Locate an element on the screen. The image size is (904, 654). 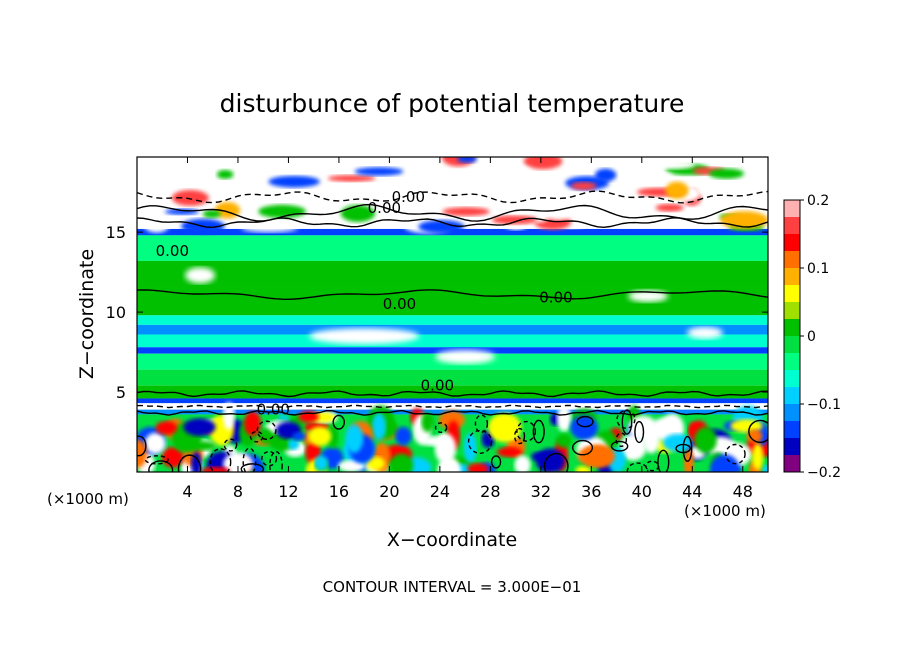
contour-label-1: 0.00 is located at coordinates (408, 197).